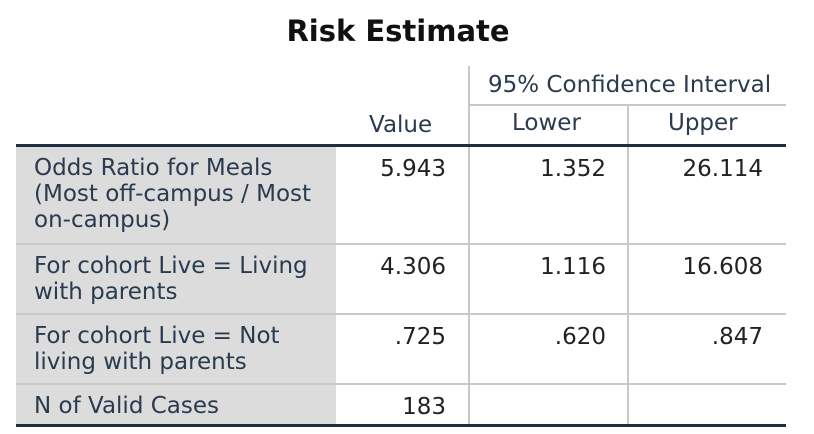  Describe the element at coordinates (424, 407) in the screenshot. I see `value-cell: 183` at that location.